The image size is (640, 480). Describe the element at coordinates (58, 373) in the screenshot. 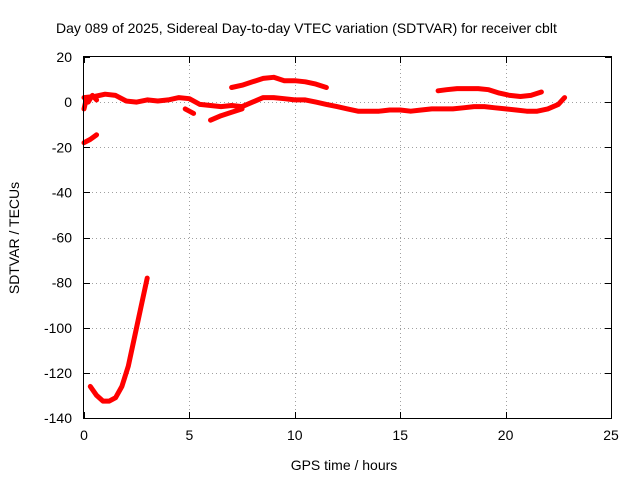

I see `y-tick-label: -120` at that location.